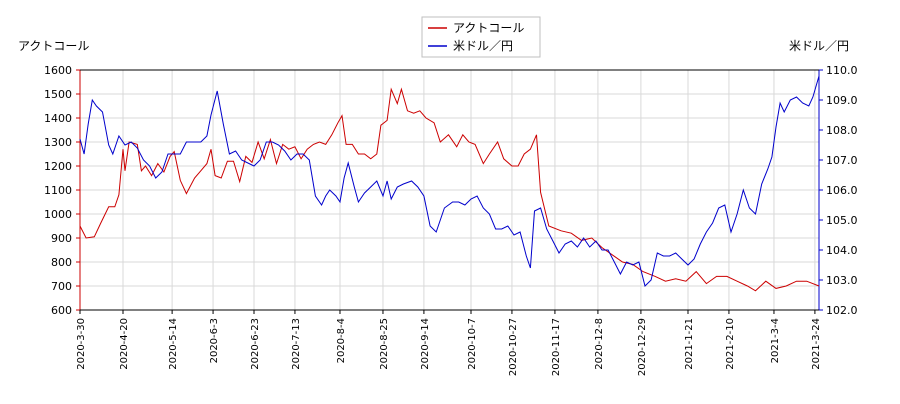  I want to click on x-tick-label-1: 2020-4-20, so click(124, 344).